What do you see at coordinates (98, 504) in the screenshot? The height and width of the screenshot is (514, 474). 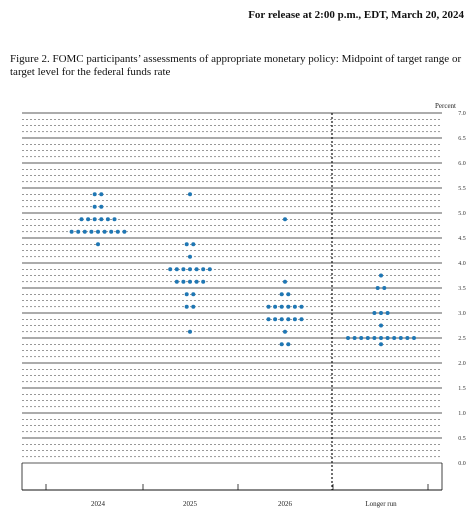 I see `x-category-label: 2024` at bounding box center [98, 504].